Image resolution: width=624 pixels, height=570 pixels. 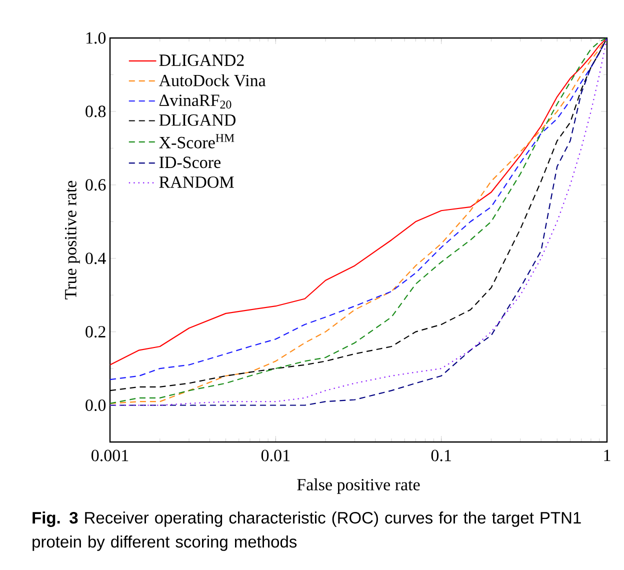 What do you see at coordinates (96, 38) in the screenshot?
I see `y-tick-label: 1.0` at bounding box center [96, 38].